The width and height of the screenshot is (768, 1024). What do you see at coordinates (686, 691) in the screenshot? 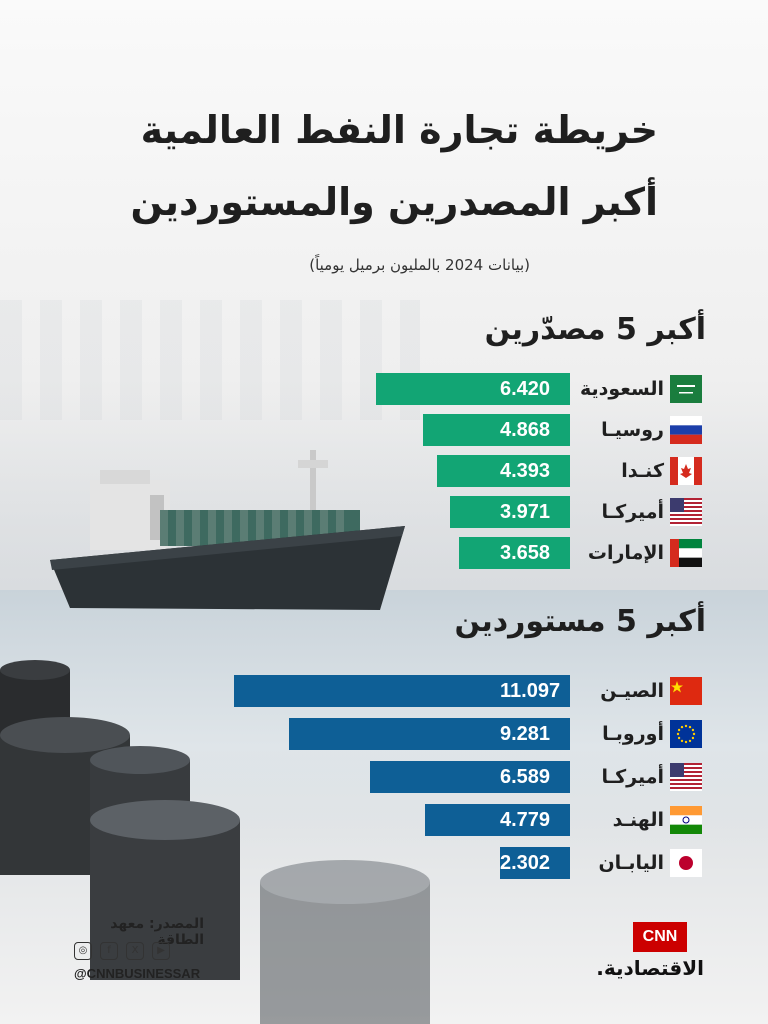
I see `china-flag` at bounding box center [686, 691].